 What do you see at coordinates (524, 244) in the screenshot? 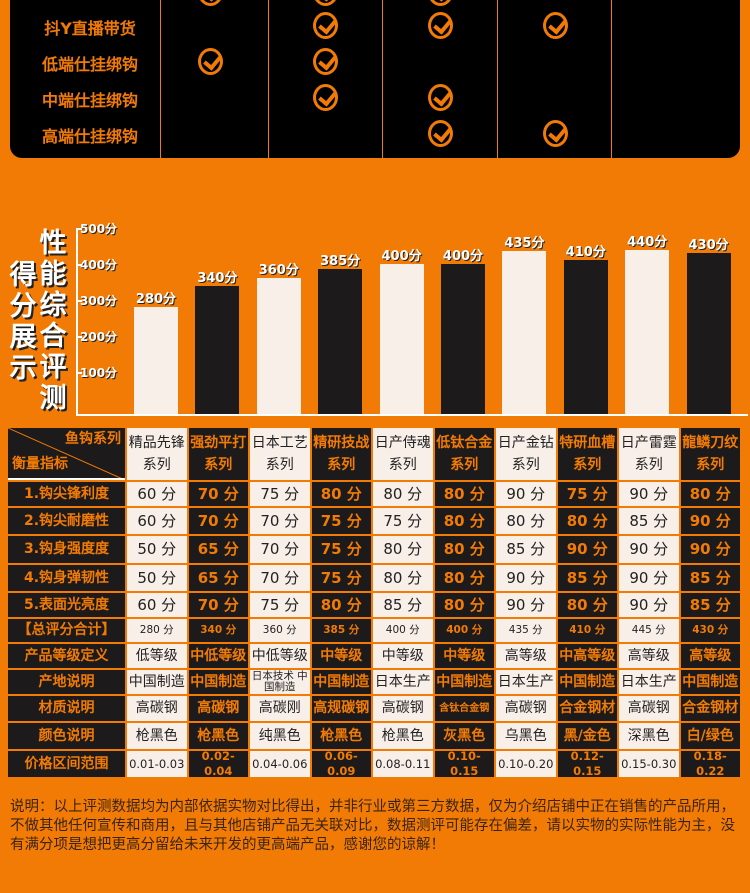
I see `bar-label: 435分` at bounding box center [524, 244].